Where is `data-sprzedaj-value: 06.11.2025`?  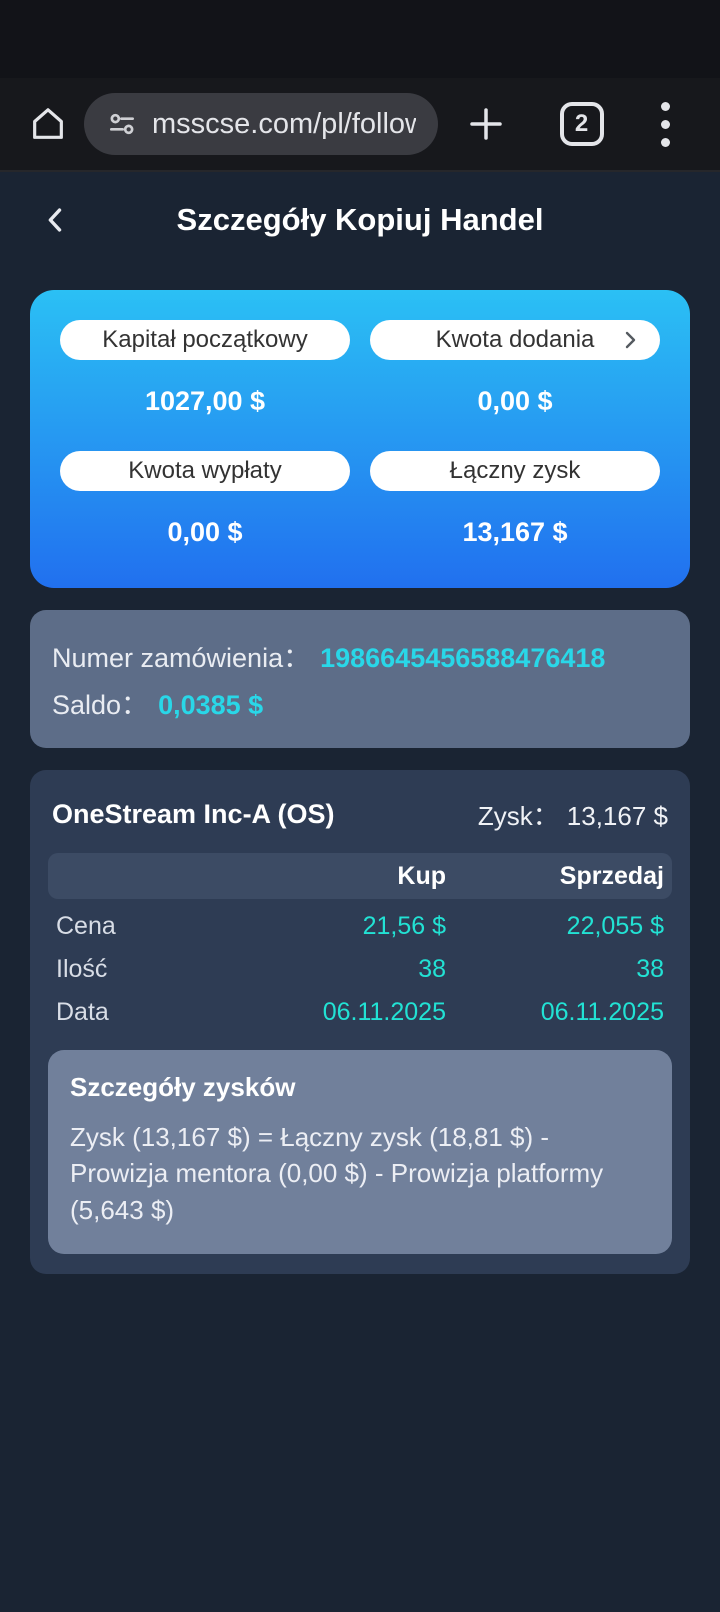
data-sprzedaj-value: 06.11.2025 is located at coordinates (602, 1012).